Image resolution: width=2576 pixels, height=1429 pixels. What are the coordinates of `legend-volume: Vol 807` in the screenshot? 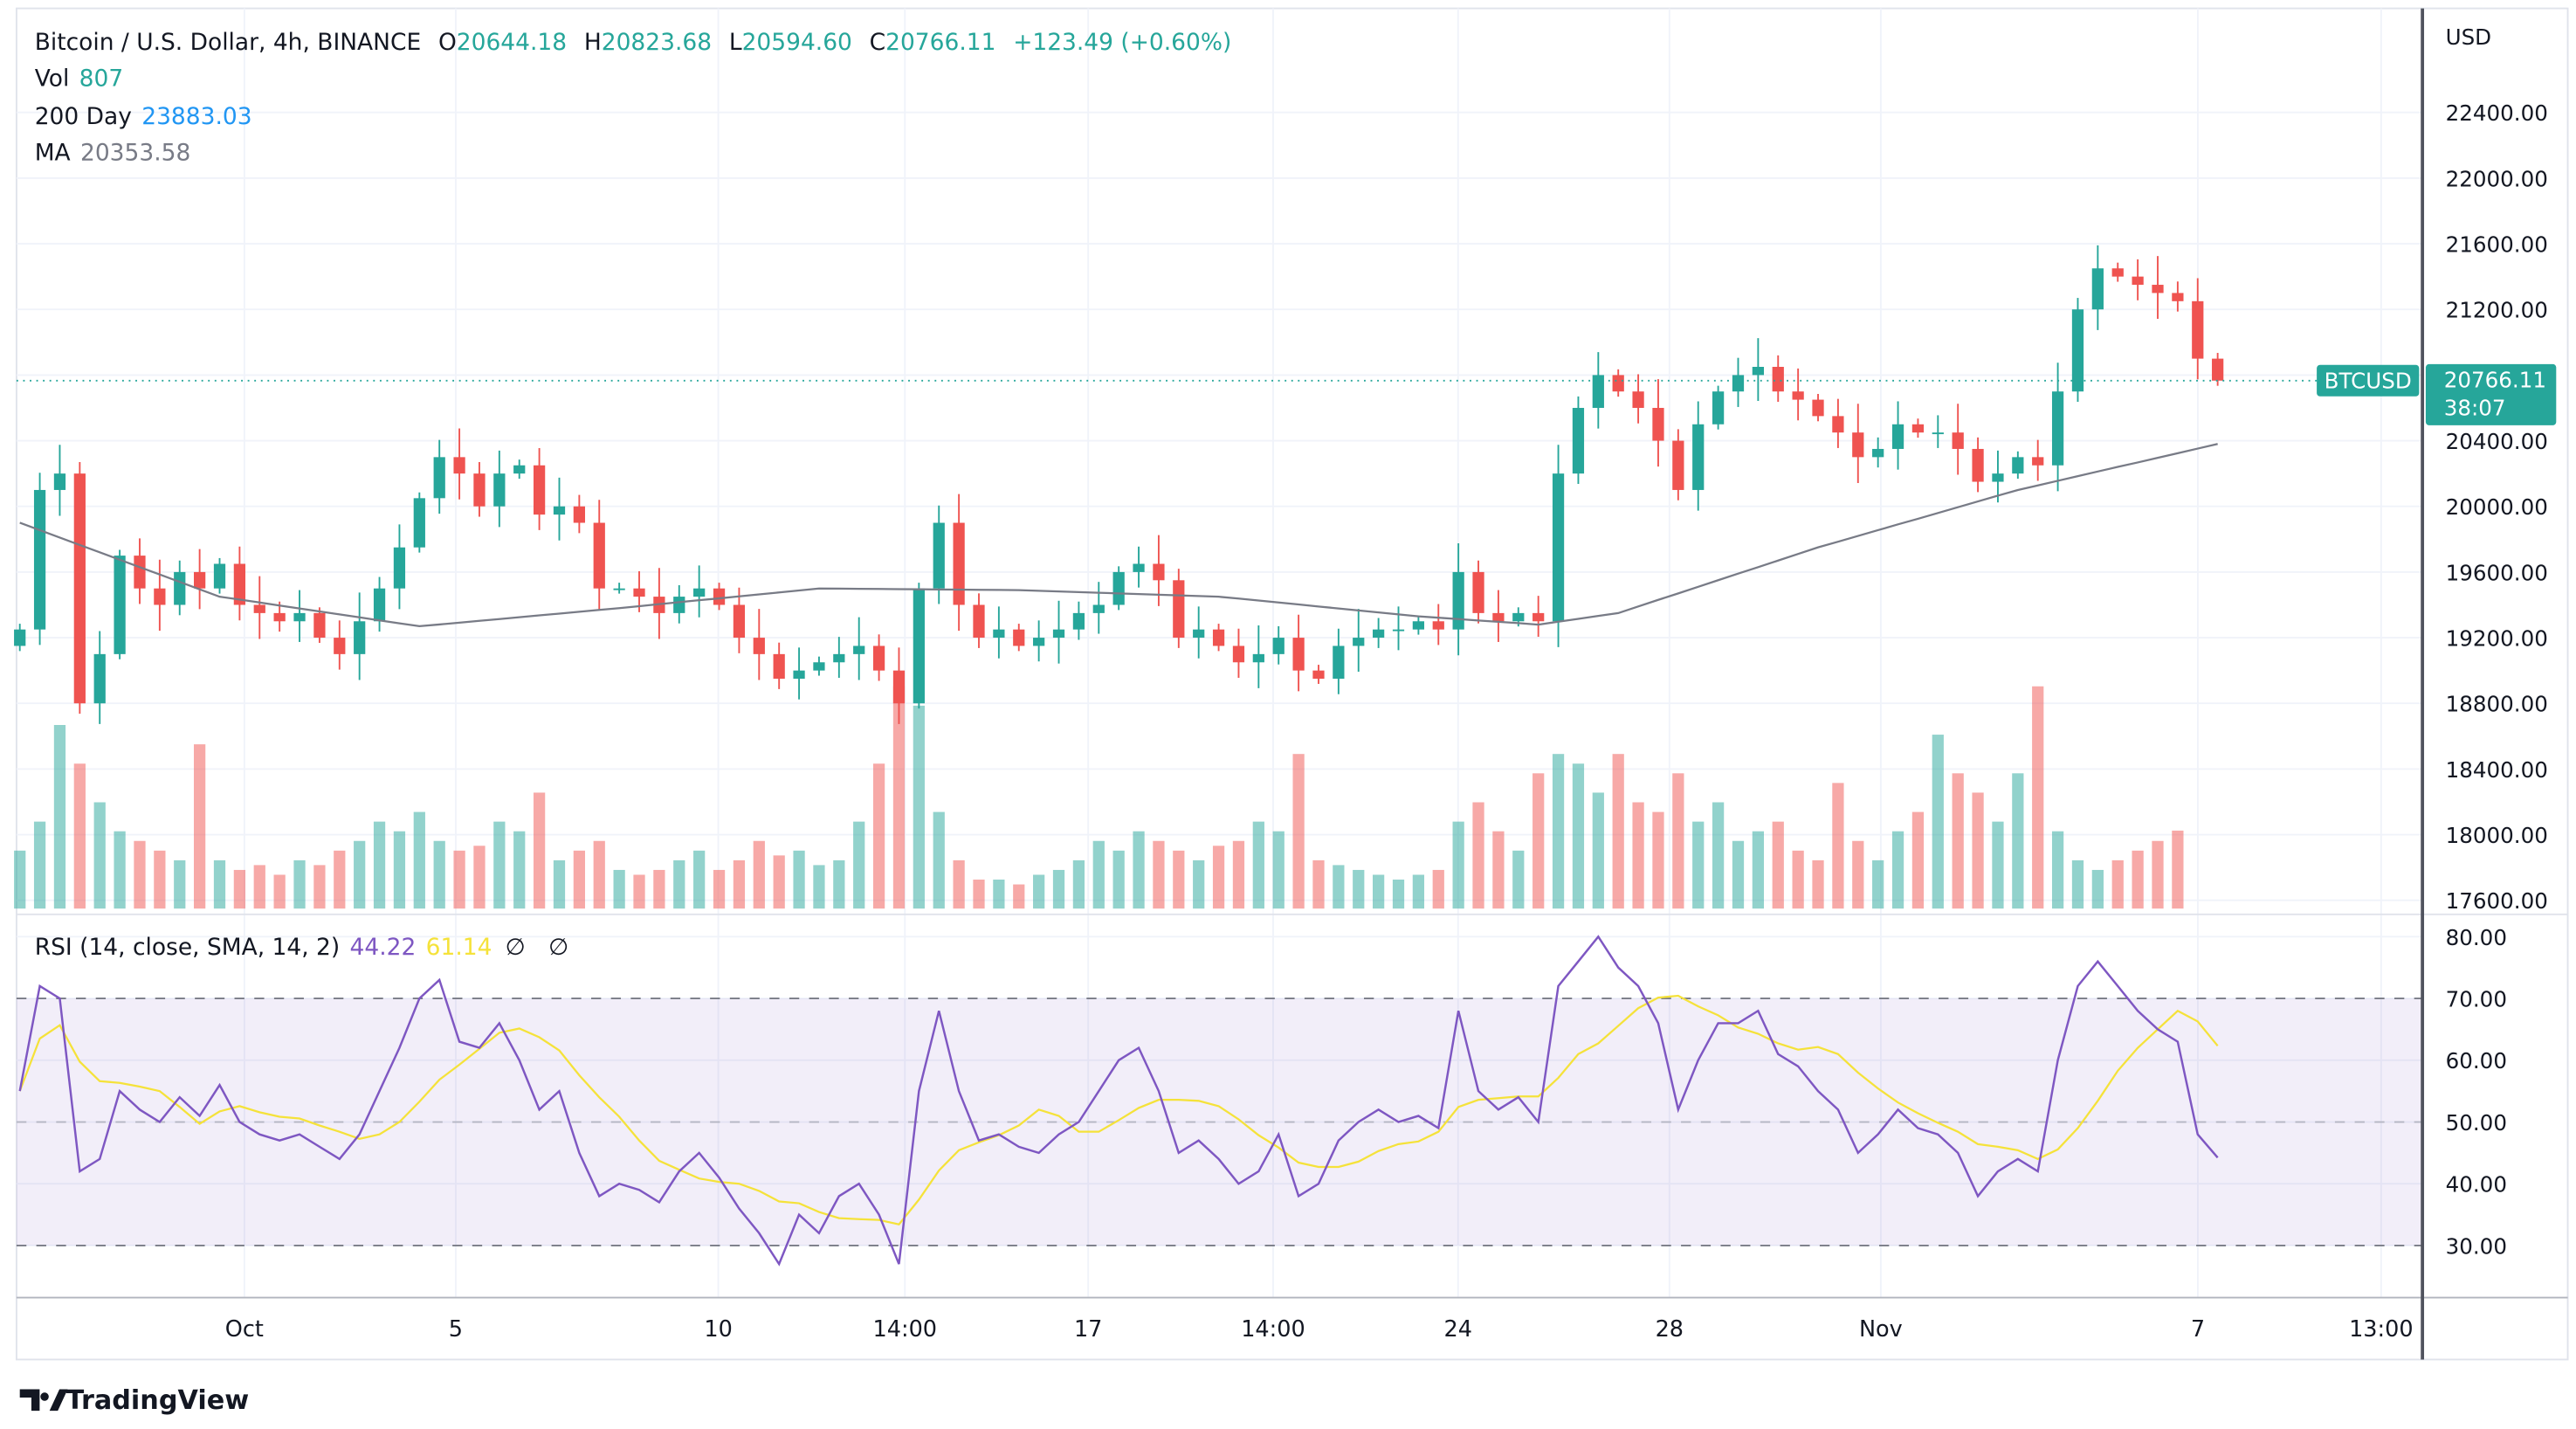 It's located at (79, 78).